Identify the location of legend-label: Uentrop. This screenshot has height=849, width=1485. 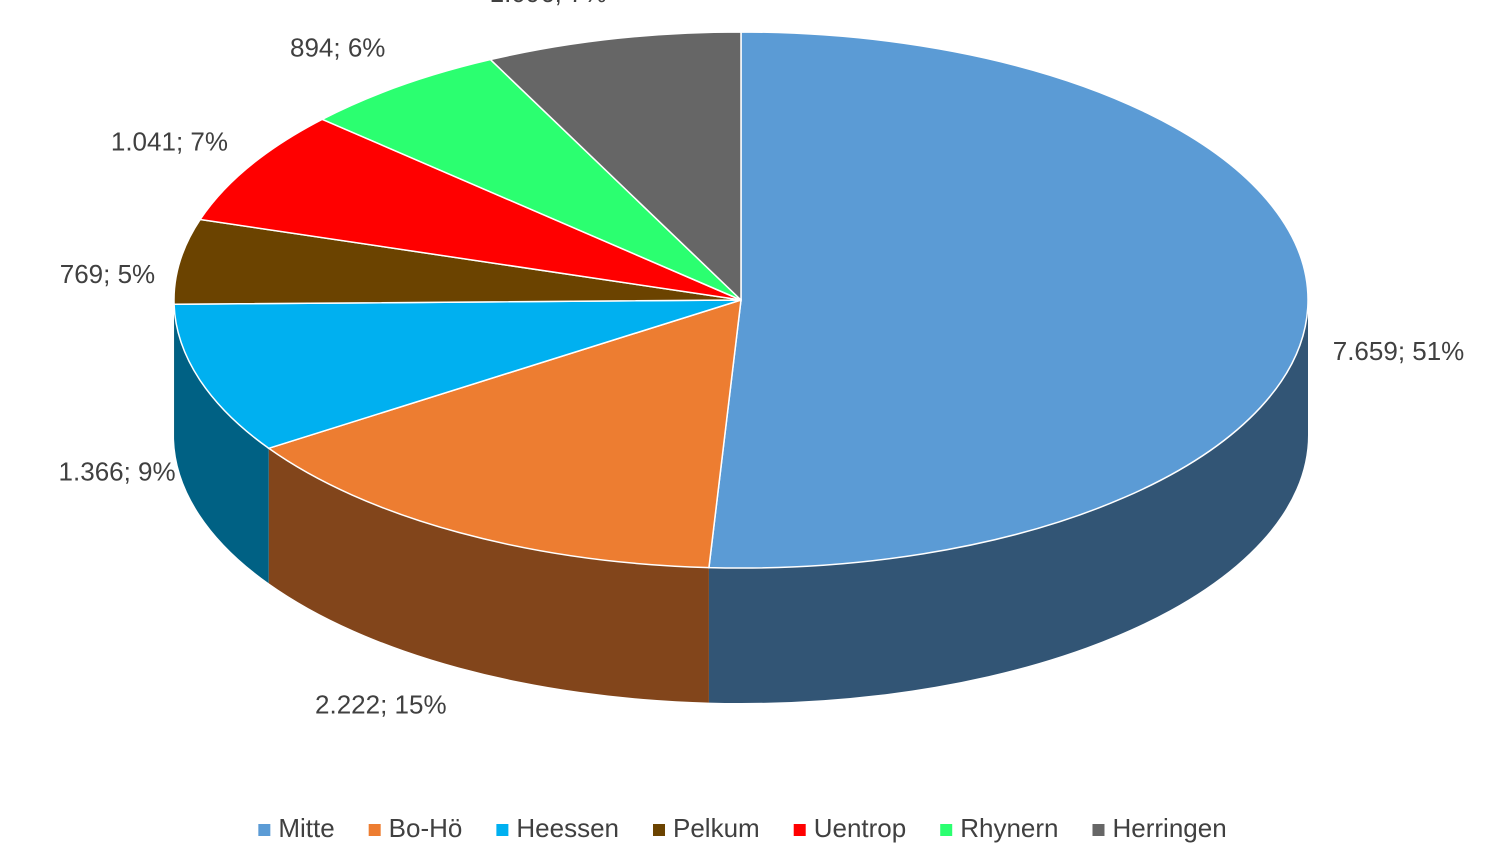
(860, 828).